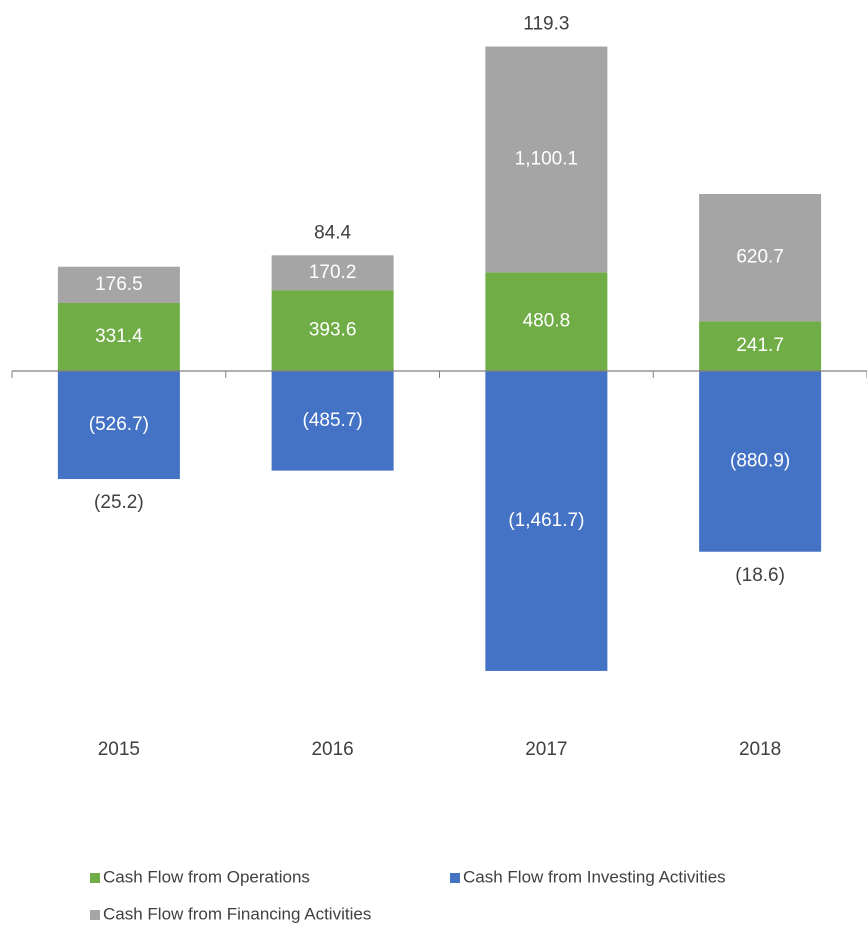  I want to click on x-tick-label: 2015, so click(119, 749).